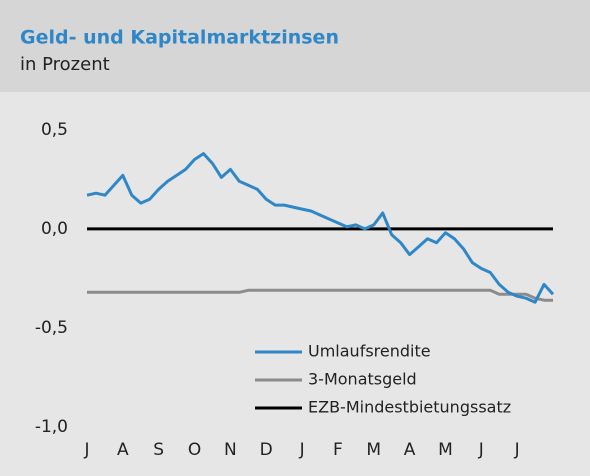 This screenshot has height=476, width=590. Describe the element at coordinates (179, 38) in the screenshot. I see `chart-title: Geld- und Kapitalmarktzinsen` at that location.